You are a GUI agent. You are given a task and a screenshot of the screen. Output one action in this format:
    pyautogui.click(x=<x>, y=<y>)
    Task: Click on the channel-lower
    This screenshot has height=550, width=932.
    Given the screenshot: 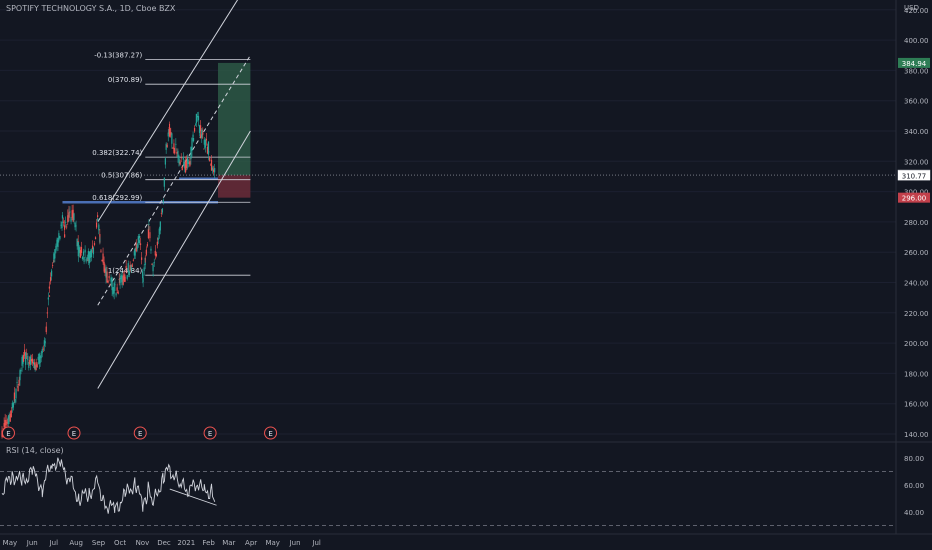 What is the action you would take?
    pyautogui.click(x=174, y=259)
    